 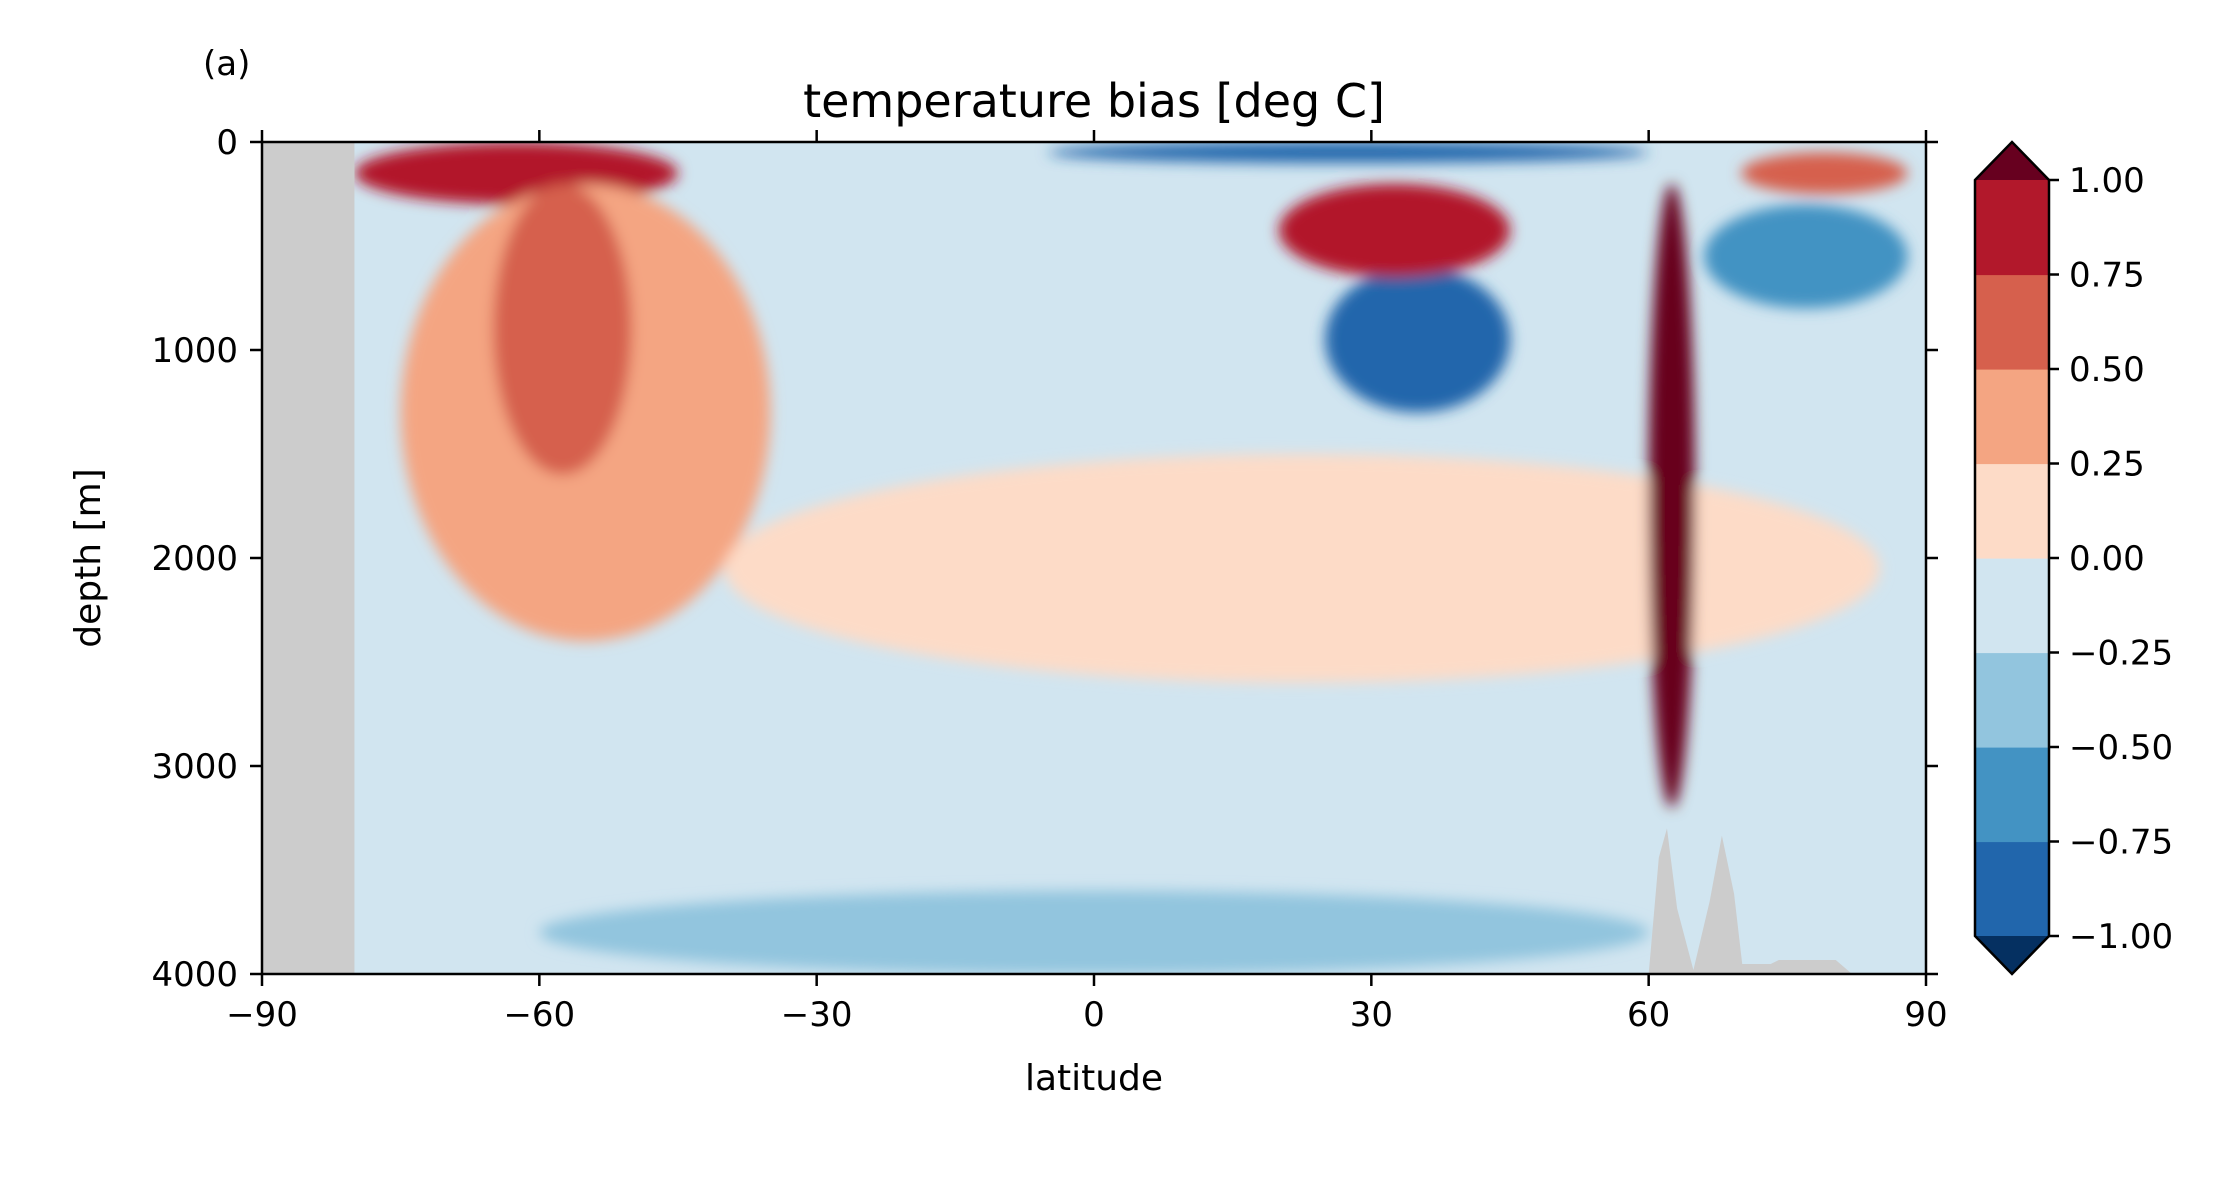 I want to click on nordic-ridge-topography, so click(x=1750, y=901).